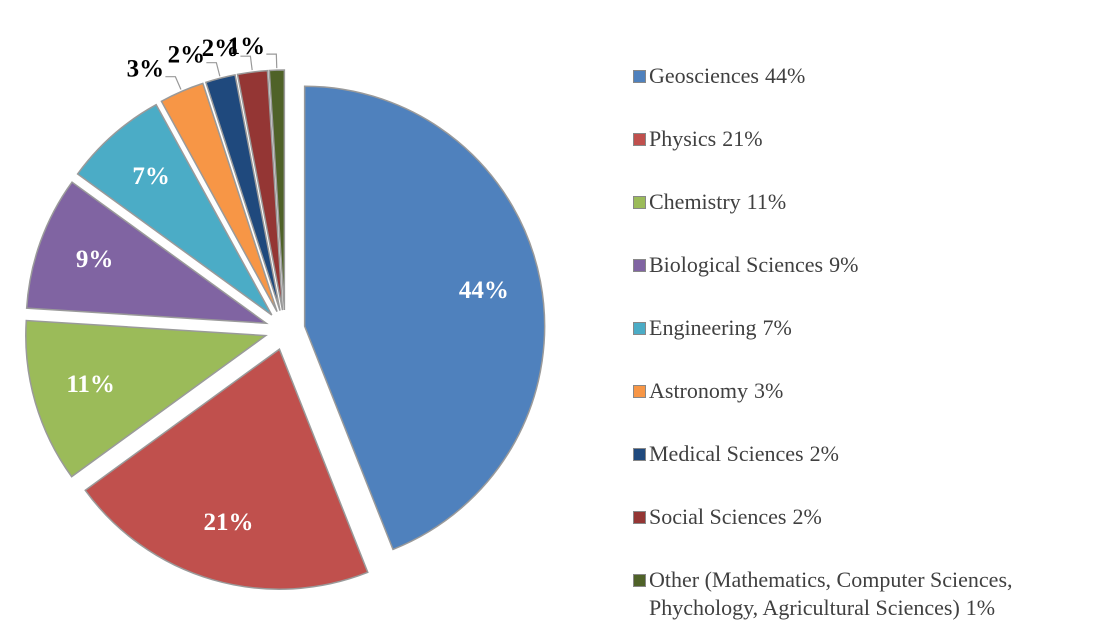 This screenshot has width=1120, height=625. I want to click on legend-text: Geosciences 44%, so click(727, 76).